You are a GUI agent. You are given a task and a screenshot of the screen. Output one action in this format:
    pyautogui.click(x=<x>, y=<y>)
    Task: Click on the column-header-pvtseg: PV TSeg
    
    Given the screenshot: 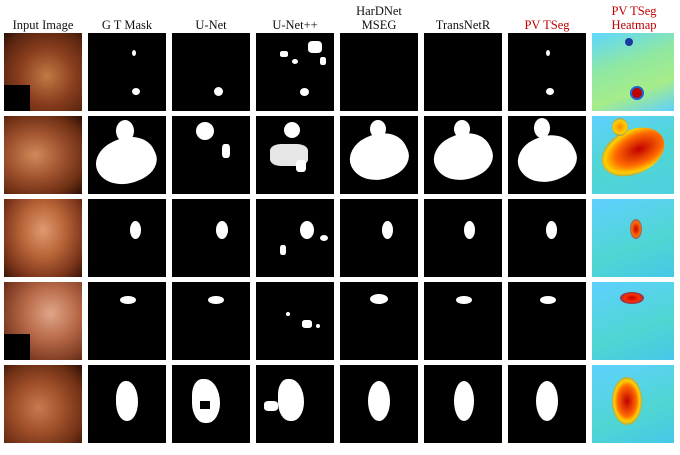 What is the action you would take?
    pyautogui.click(x=547, y=25)
    